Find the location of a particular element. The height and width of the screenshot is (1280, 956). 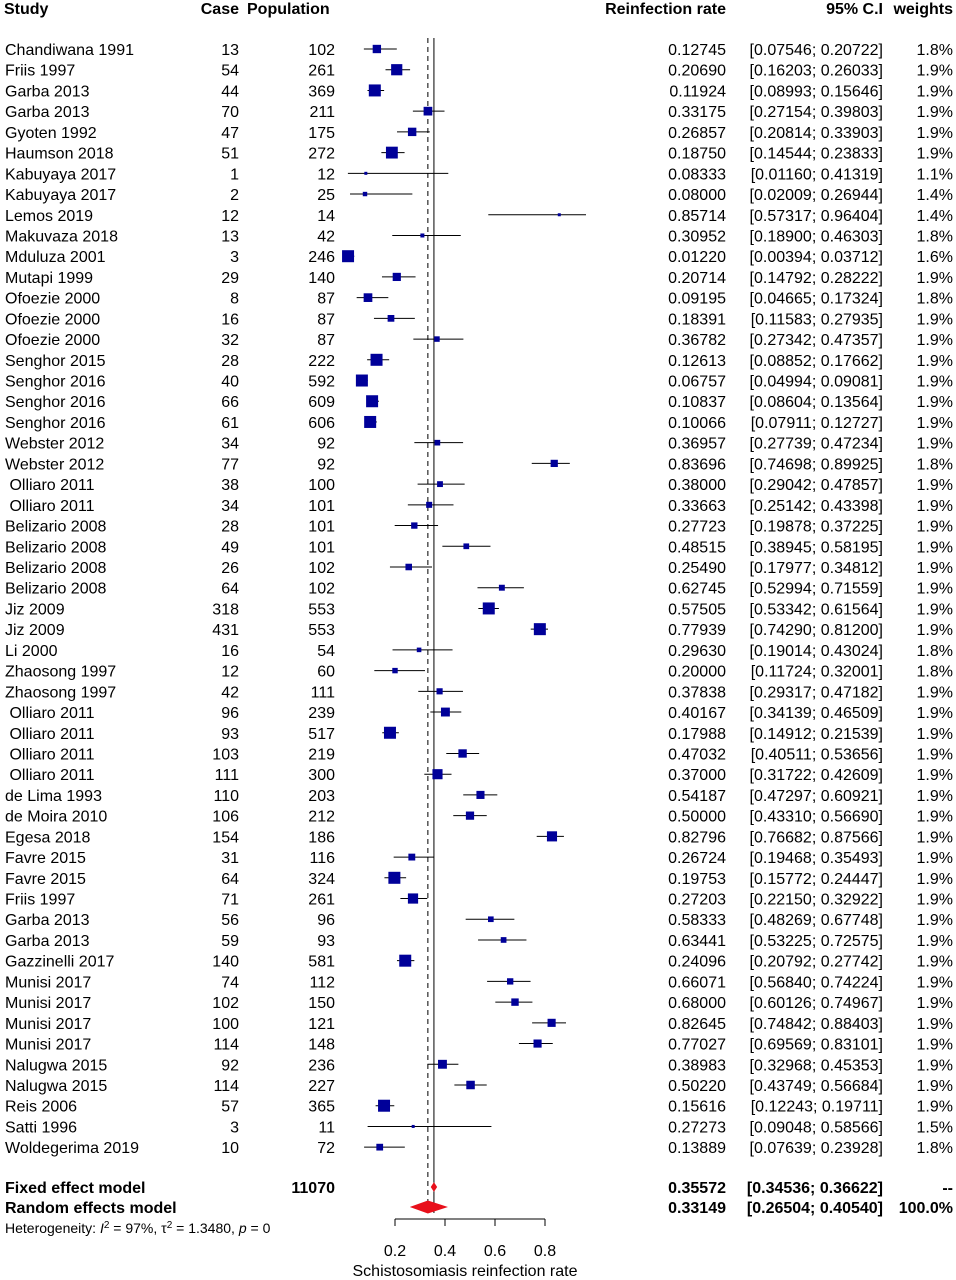

population-value: 365 is located at coordinates (321, 1107).